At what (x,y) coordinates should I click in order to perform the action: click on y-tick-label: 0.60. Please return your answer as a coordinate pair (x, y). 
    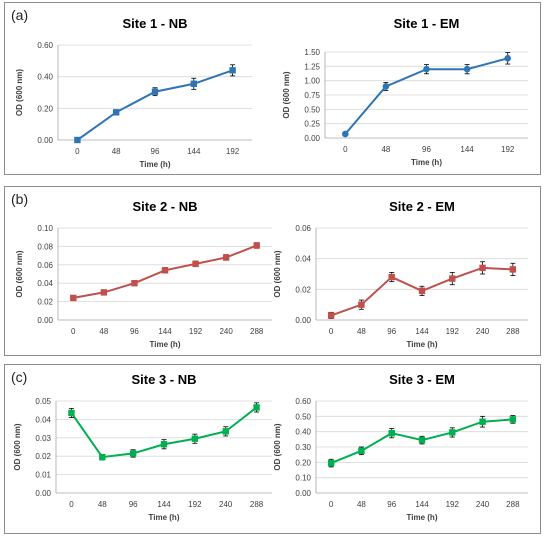
    Looking at the image, I should click on (45, 45).